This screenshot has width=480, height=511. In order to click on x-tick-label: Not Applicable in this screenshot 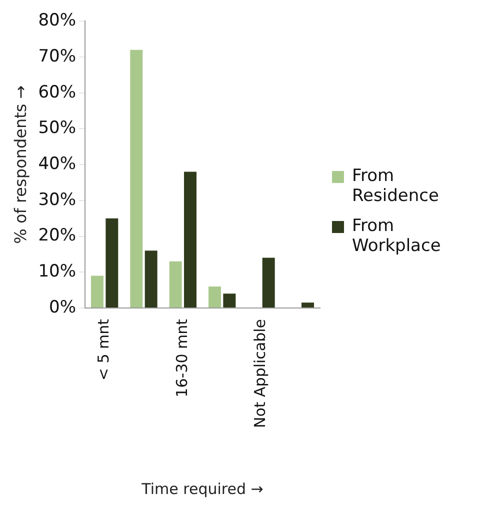, I will do `click(260, 373)`.